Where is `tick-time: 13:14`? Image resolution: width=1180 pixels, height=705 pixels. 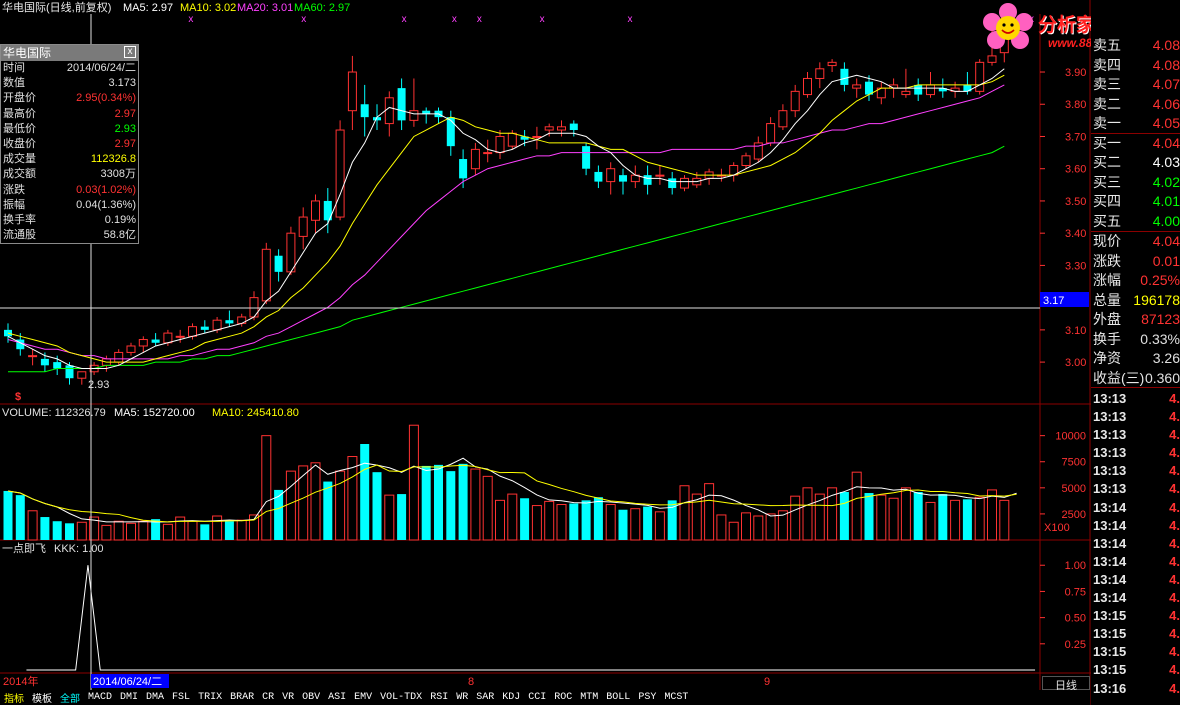 tick-time: 13:14 is located at coordinates (1110, 598).